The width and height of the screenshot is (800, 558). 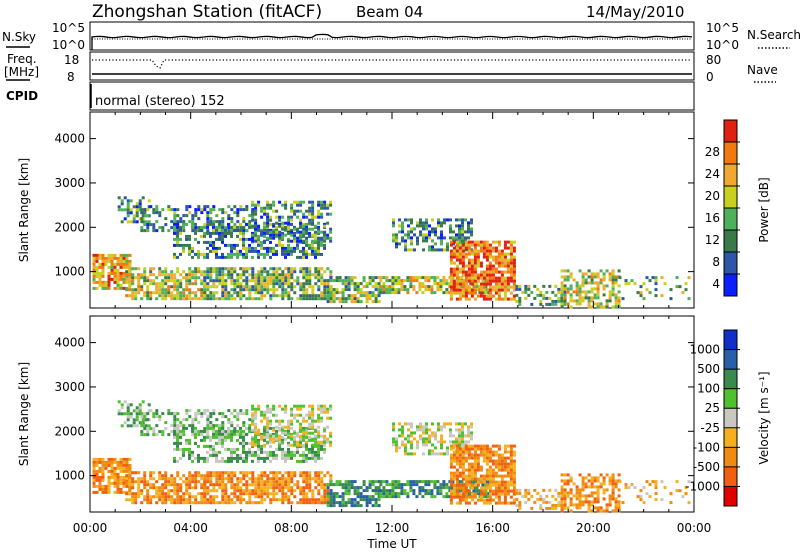 I want to click on ytick-label: 1000, so click(x=69, y=272).